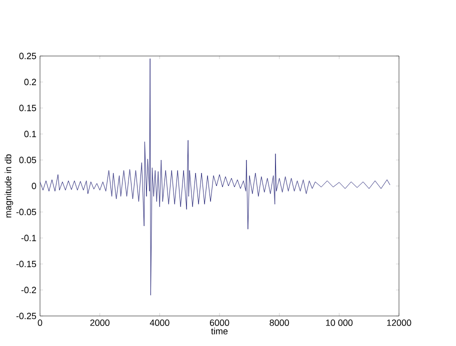  I want to click on y-tick-label: 0, so click(34, 186).